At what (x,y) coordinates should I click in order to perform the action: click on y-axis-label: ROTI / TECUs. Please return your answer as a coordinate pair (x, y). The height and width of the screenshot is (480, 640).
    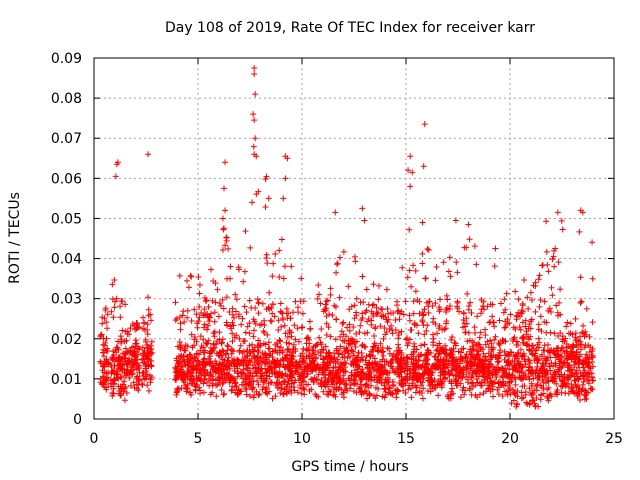
    Looking at the image, I should click on (15, 238).